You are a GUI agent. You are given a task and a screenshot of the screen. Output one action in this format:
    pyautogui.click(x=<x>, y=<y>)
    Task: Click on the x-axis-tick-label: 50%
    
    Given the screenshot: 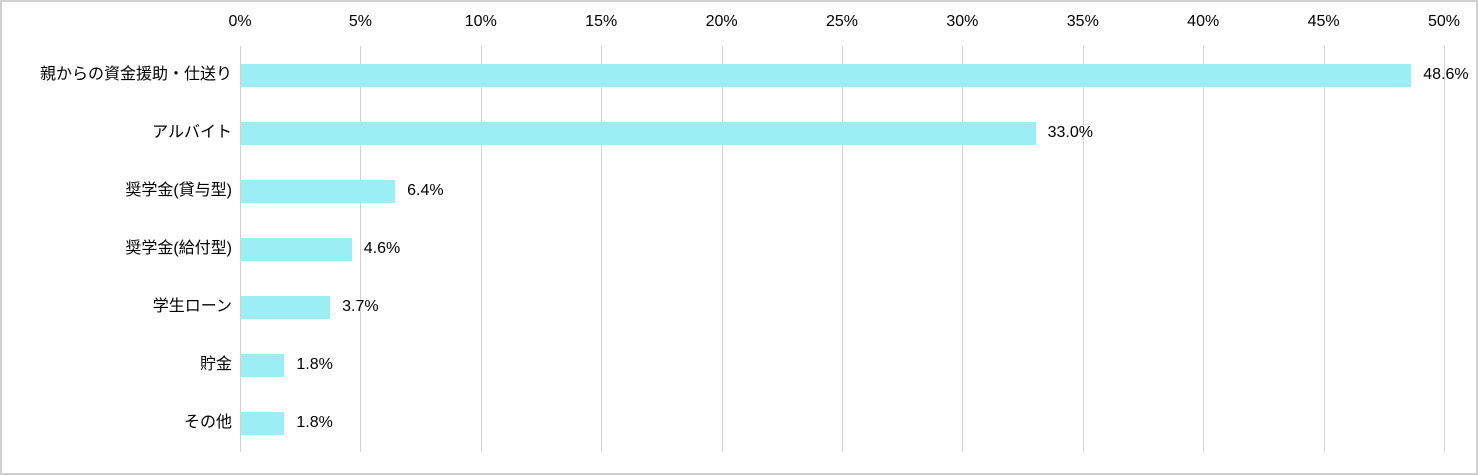 What is the action you would take?
    pyautogui.click(x=1444, y=21)
    